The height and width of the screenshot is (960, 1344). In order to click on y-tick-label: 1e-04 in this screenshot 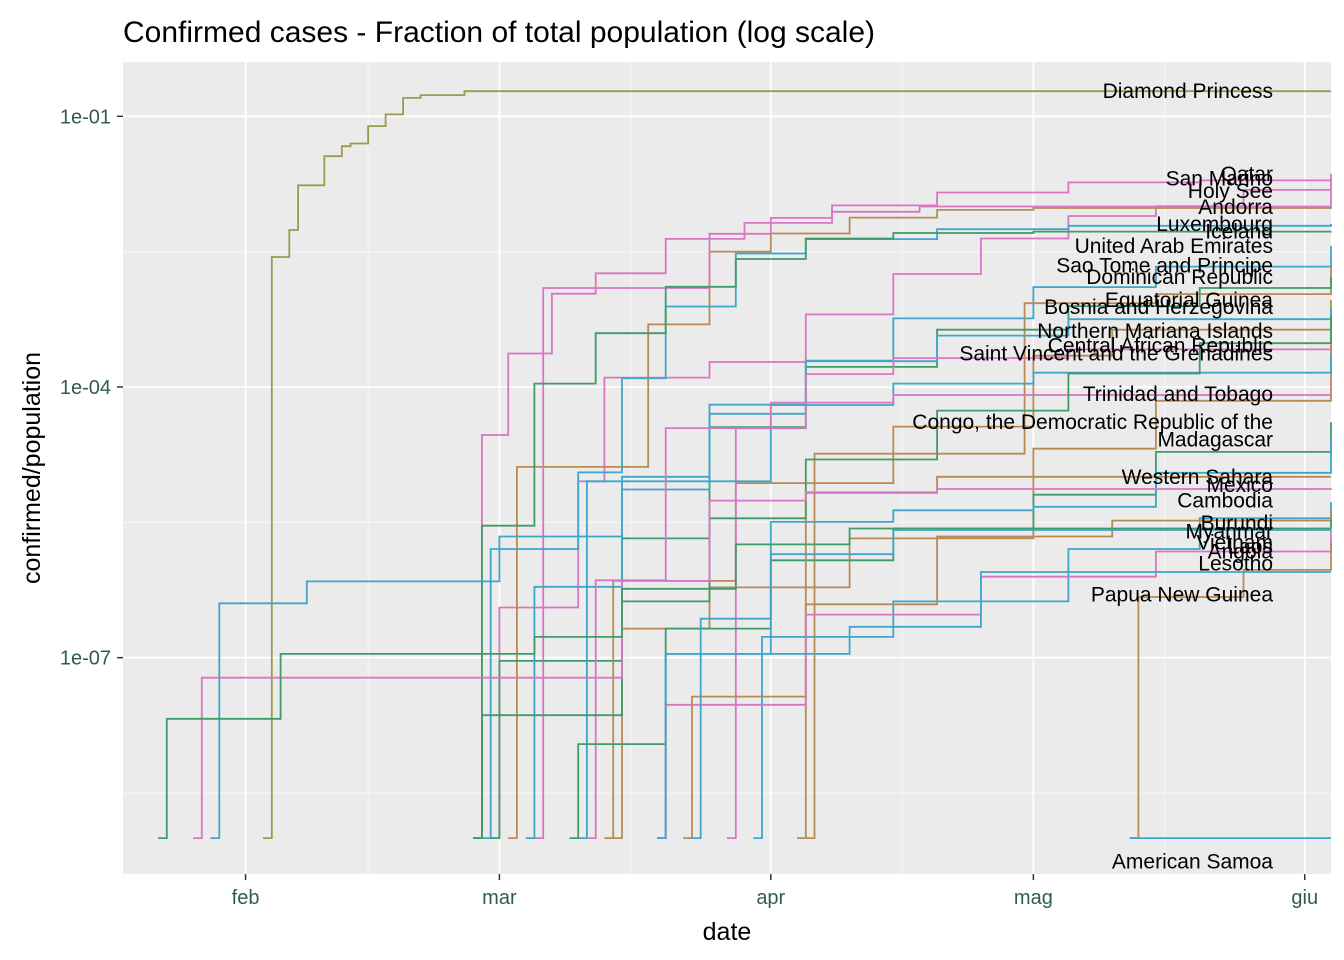, I will do `click(85, 388)`.